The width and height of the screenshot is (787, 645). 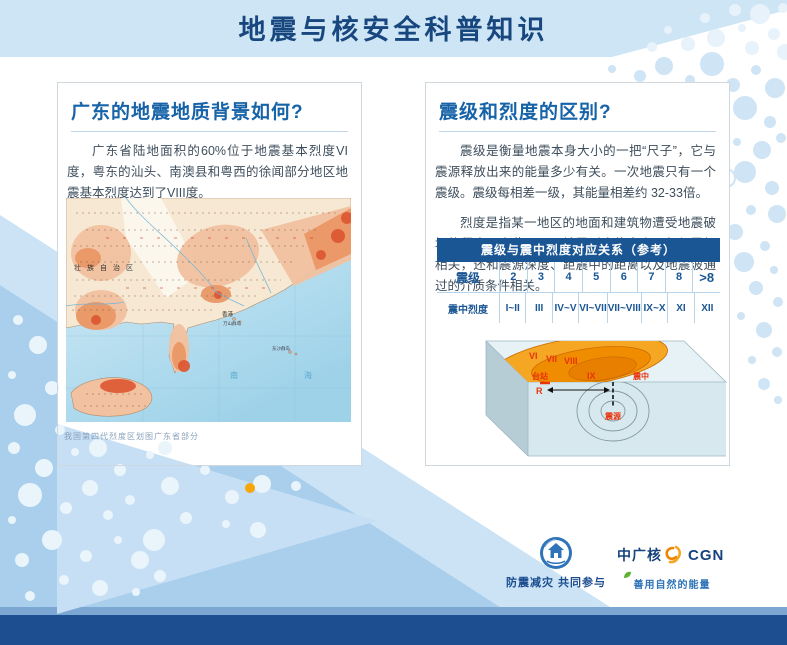 What do you see at coordinates (234, 375) in the screenshot?
I see `map-label-sea-1: 南` at bounding box center [234, 375].